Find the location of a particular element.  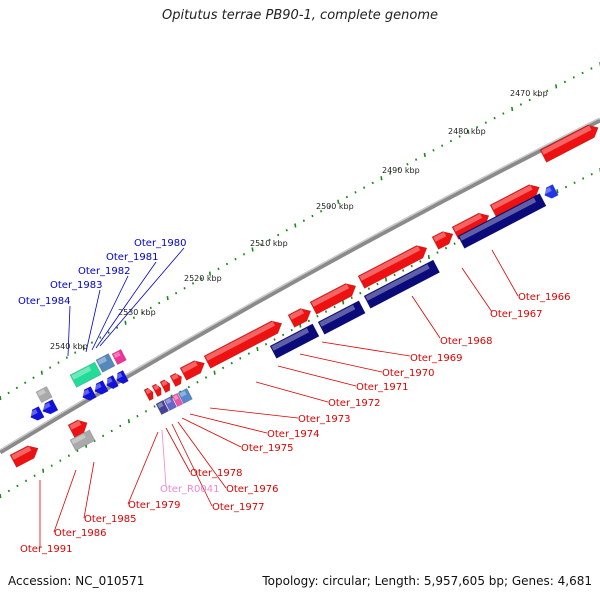

gene-label: Oter_1970 is located at coordinates (408, 373).